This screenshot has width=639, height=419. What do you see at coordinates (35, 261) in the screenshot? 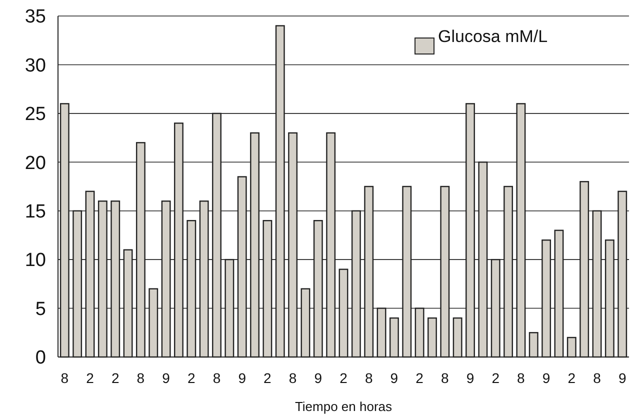
I see `y-tick-label: 10` at bounding box center [35, 261].